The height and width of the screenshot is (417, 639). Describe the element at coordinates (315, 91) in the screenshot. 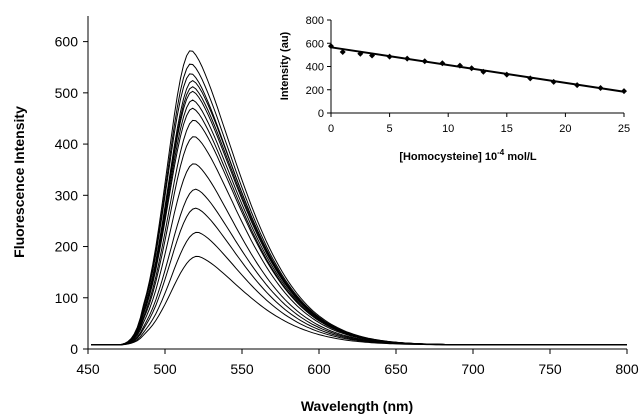

I see `inset-y-tick-label: 200` at that location.